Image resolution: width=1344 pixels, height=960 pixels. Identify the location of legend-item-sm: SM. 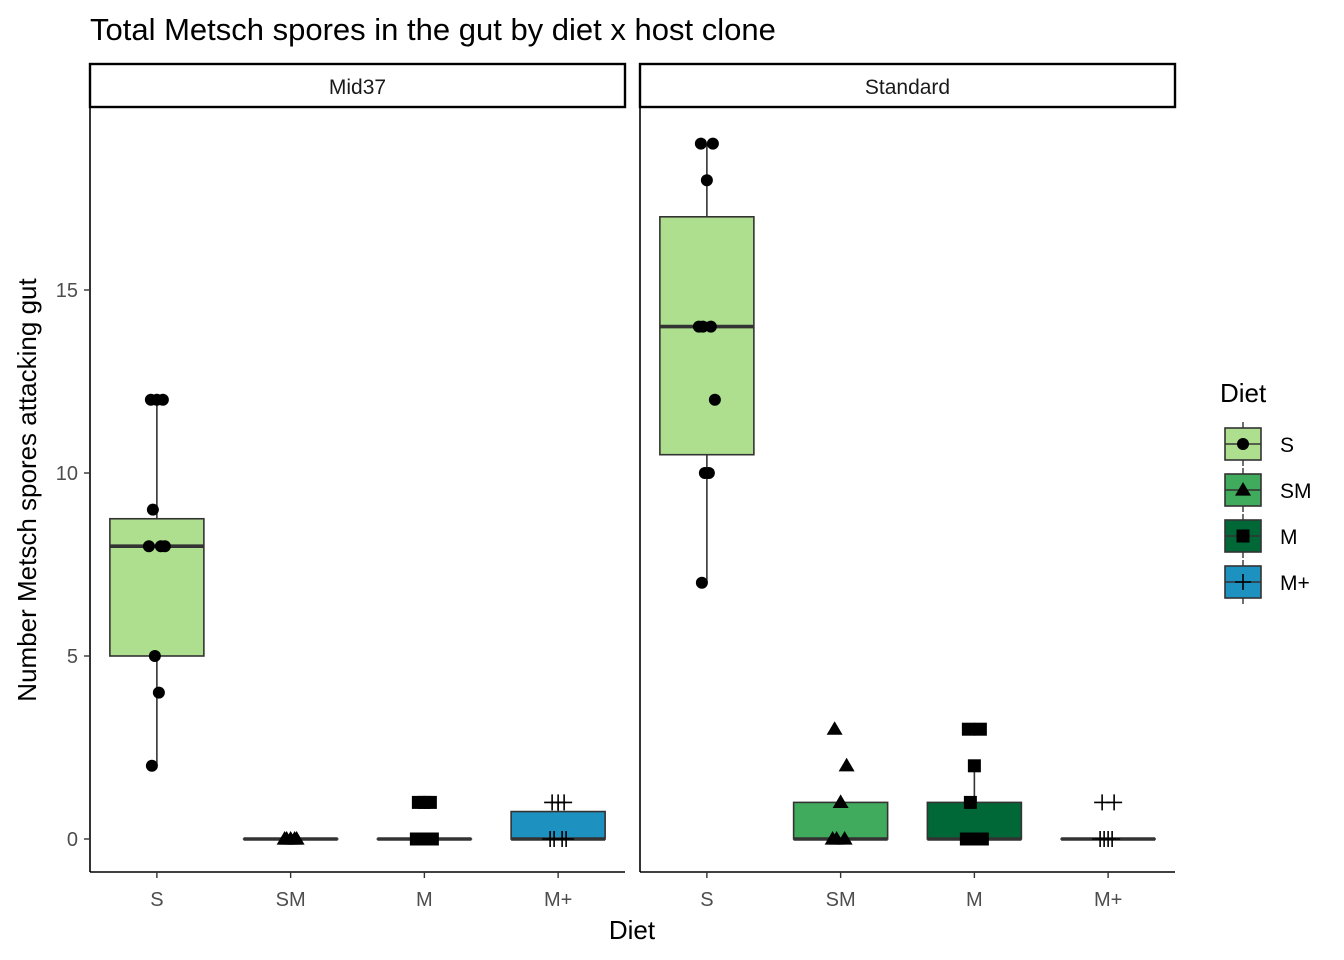
(1268, 490).